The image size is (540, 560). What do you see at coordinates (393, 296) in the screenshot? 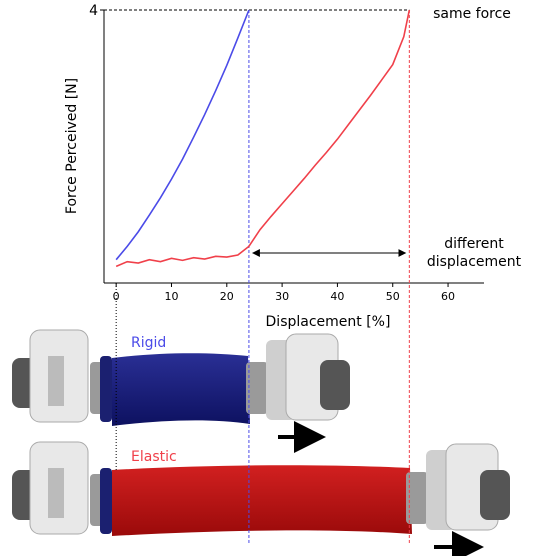
I see `x-tick-label: 50` at bounding box center [393, 296].